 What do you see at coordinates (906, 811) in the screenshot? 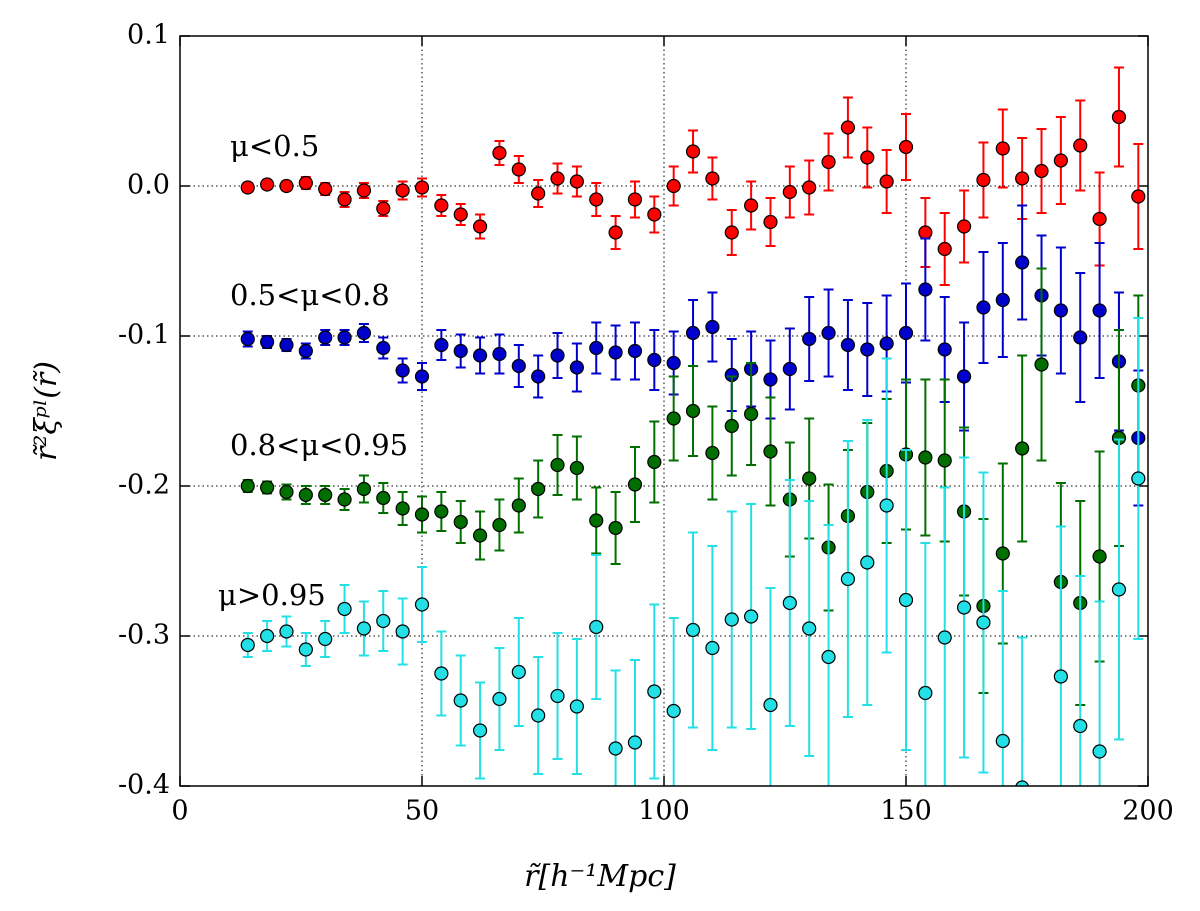
I see `x-tick-label: 150` at bounding box center [906, 811].